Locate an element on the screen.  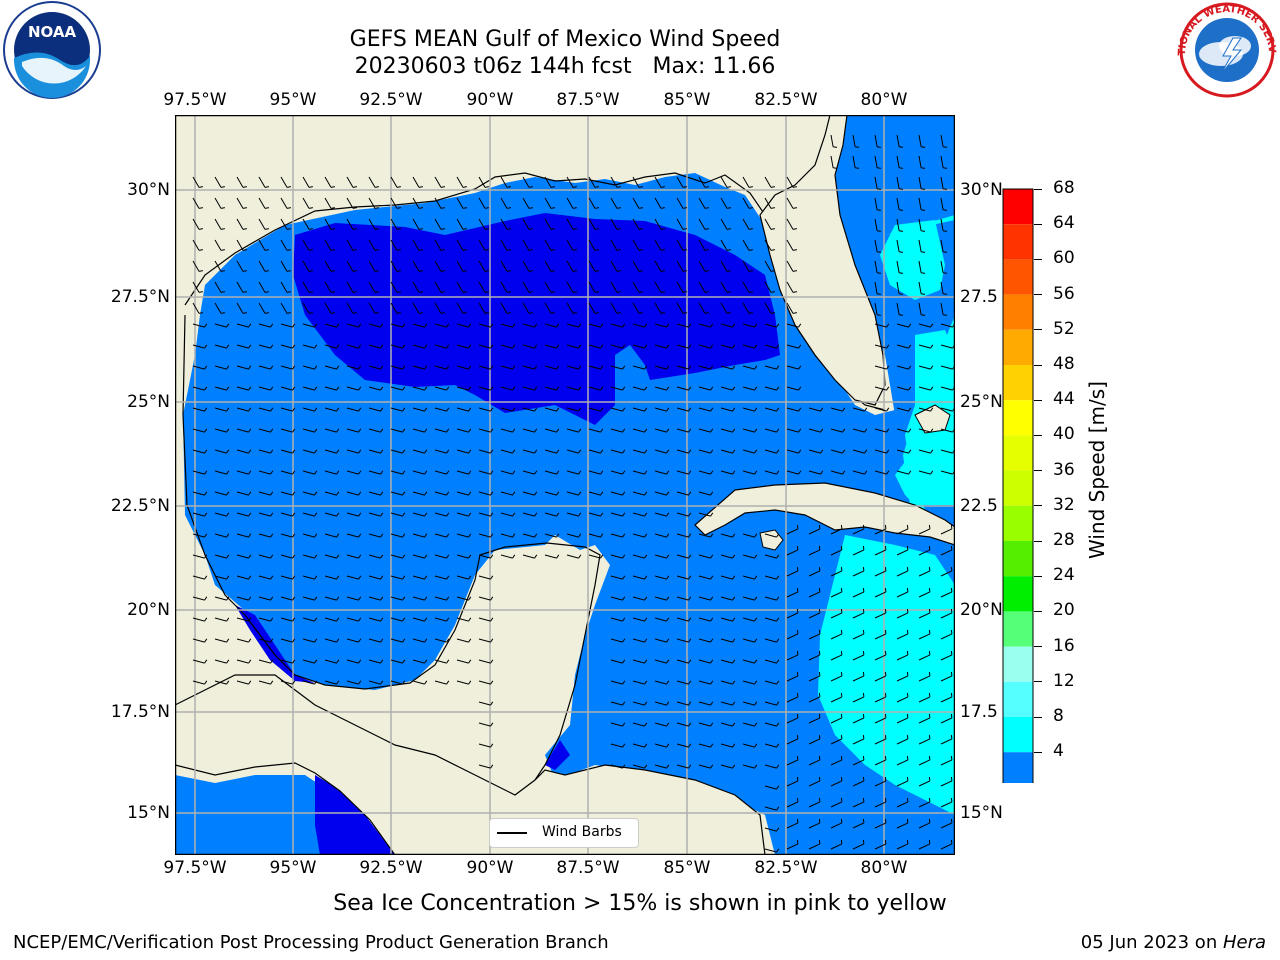
cuba-land is located at coordinates (824, 514).